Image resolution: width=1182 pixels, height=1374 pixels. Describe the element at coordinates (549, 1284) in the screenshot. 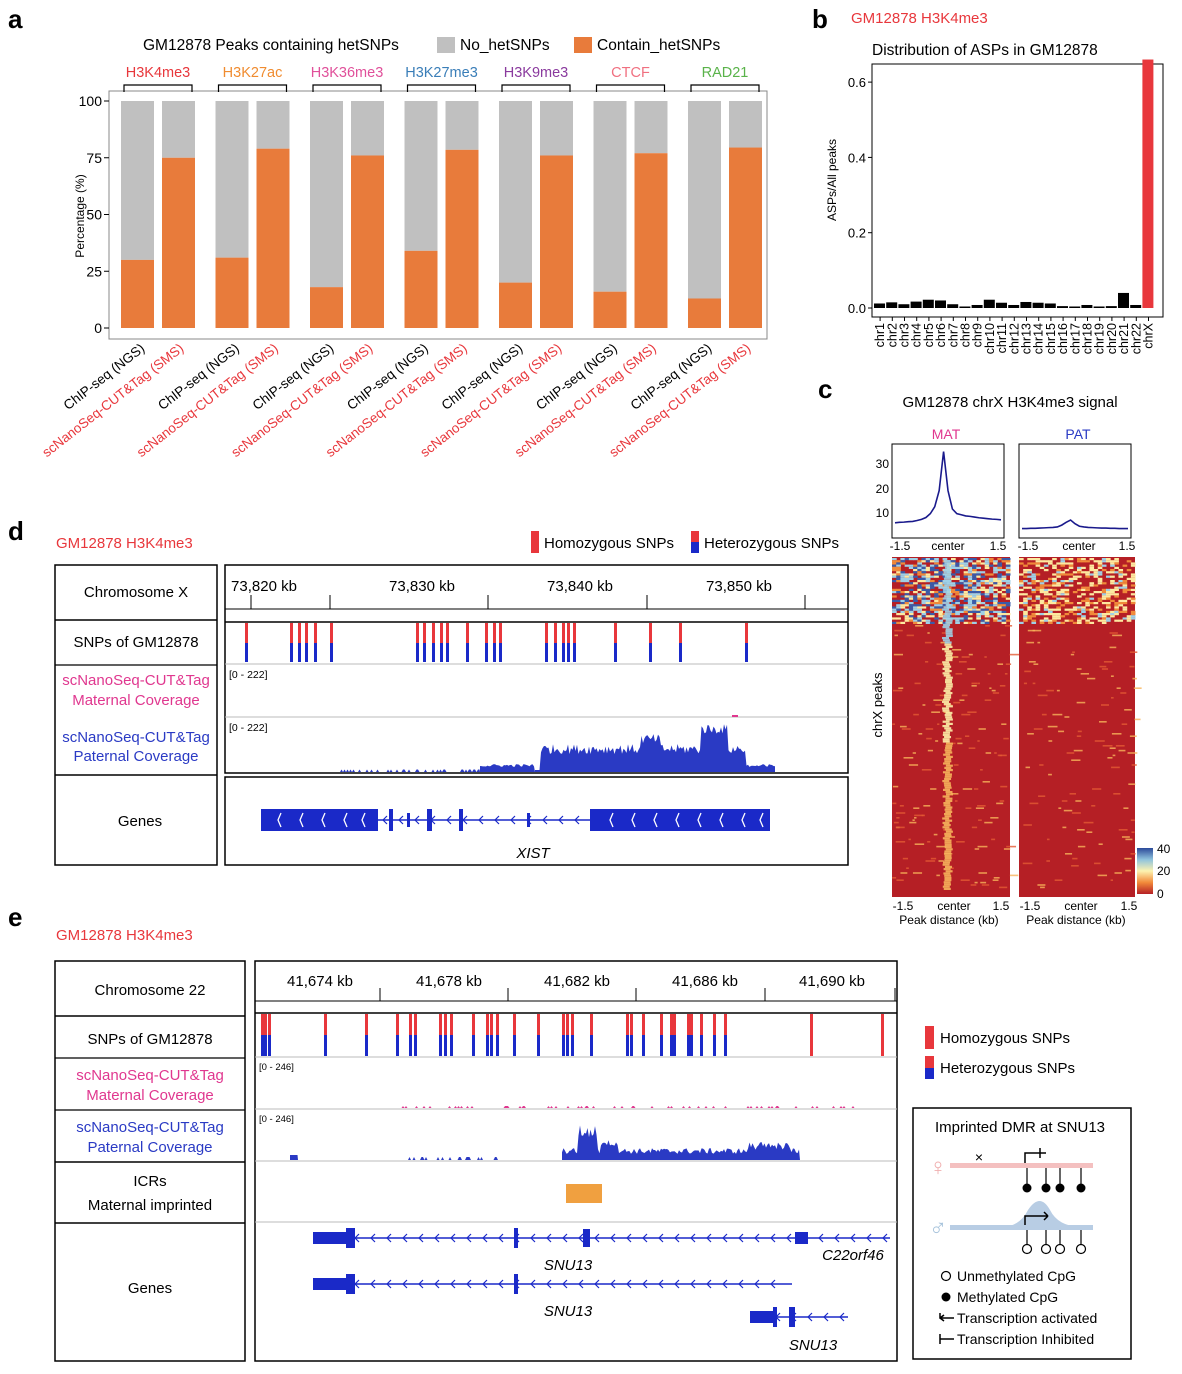

I see `snu13-b-strand-arrow` at that location.